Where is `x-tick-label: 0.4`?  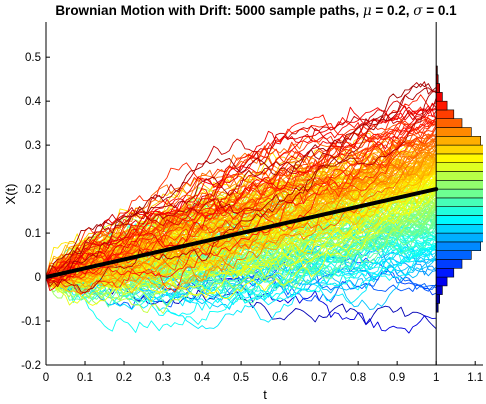 x-tick-label: 0.4 is located at coordinates (202, 378).